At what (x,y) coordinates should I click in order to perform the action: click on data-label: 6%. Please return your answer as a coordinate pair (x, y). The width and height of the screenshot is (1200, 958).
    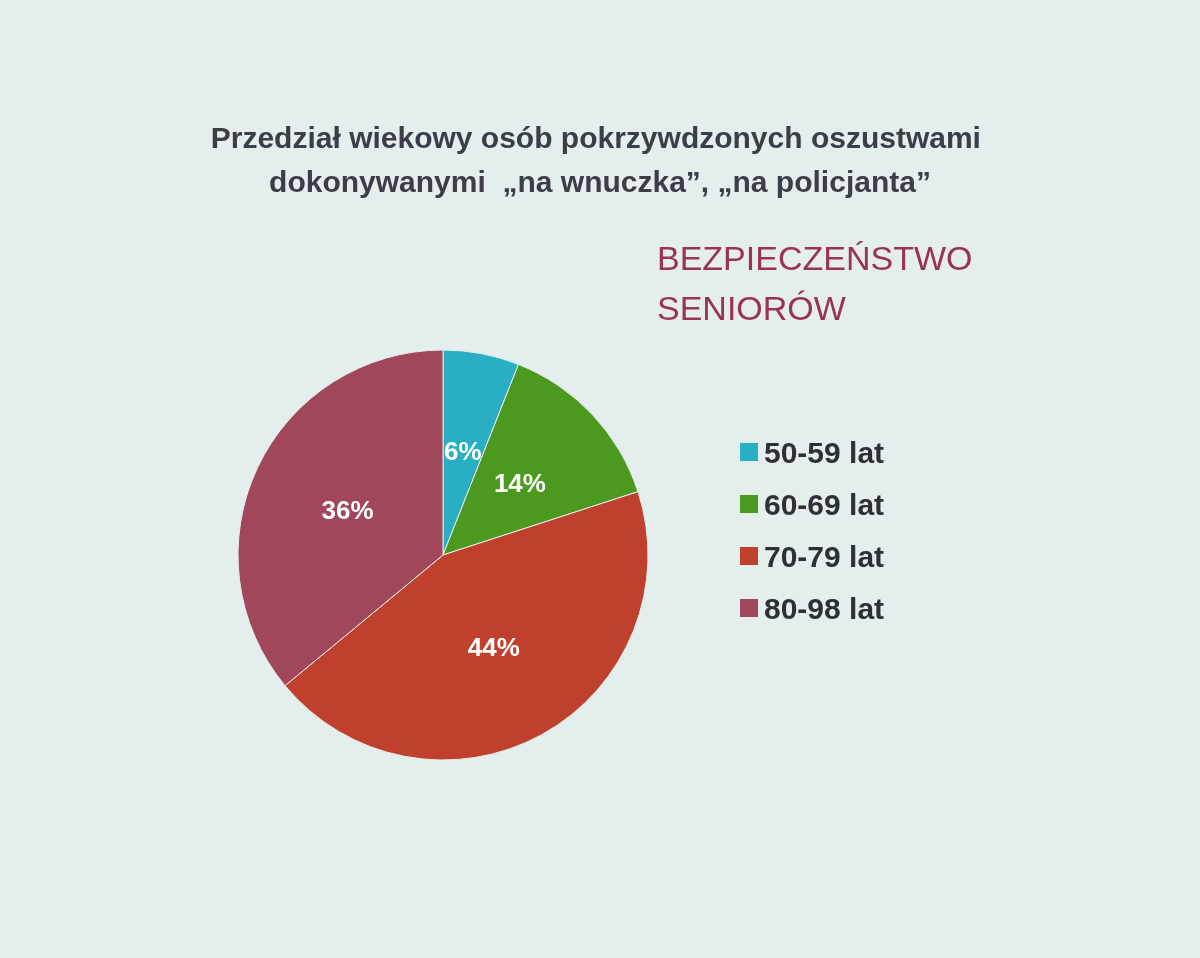
    Looking at the image, I should click on (462, 451).